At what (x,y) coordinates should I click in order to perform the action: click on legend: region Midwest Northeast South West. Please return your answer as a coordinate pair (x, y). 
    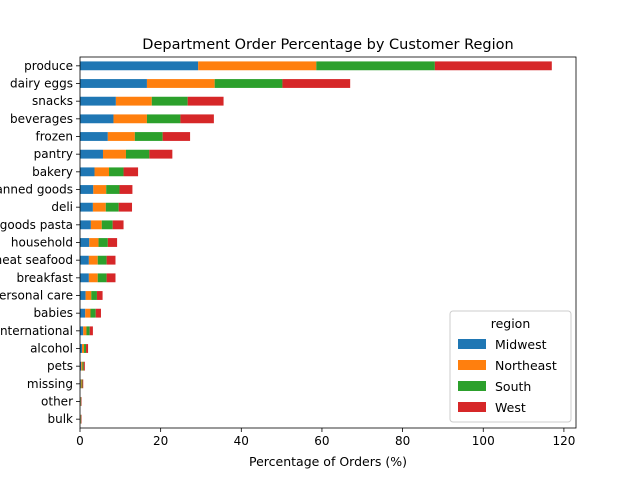
    Looking at the image, I should click on (510, 366).